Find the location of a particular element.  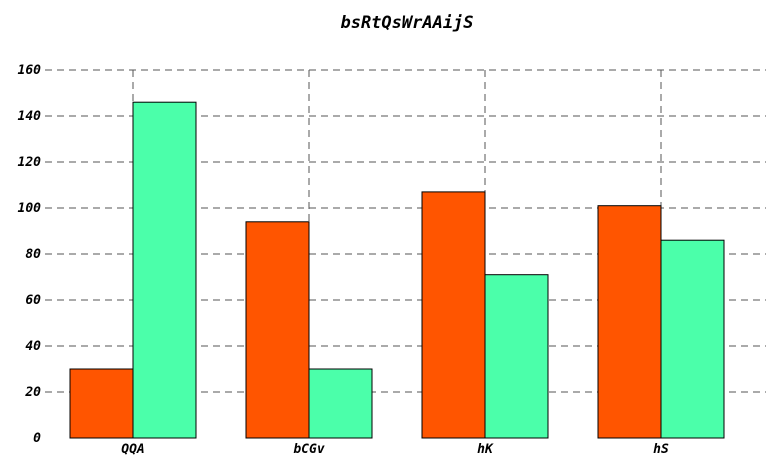

y-tick-label: 0 is located at coordinates (37, 438).